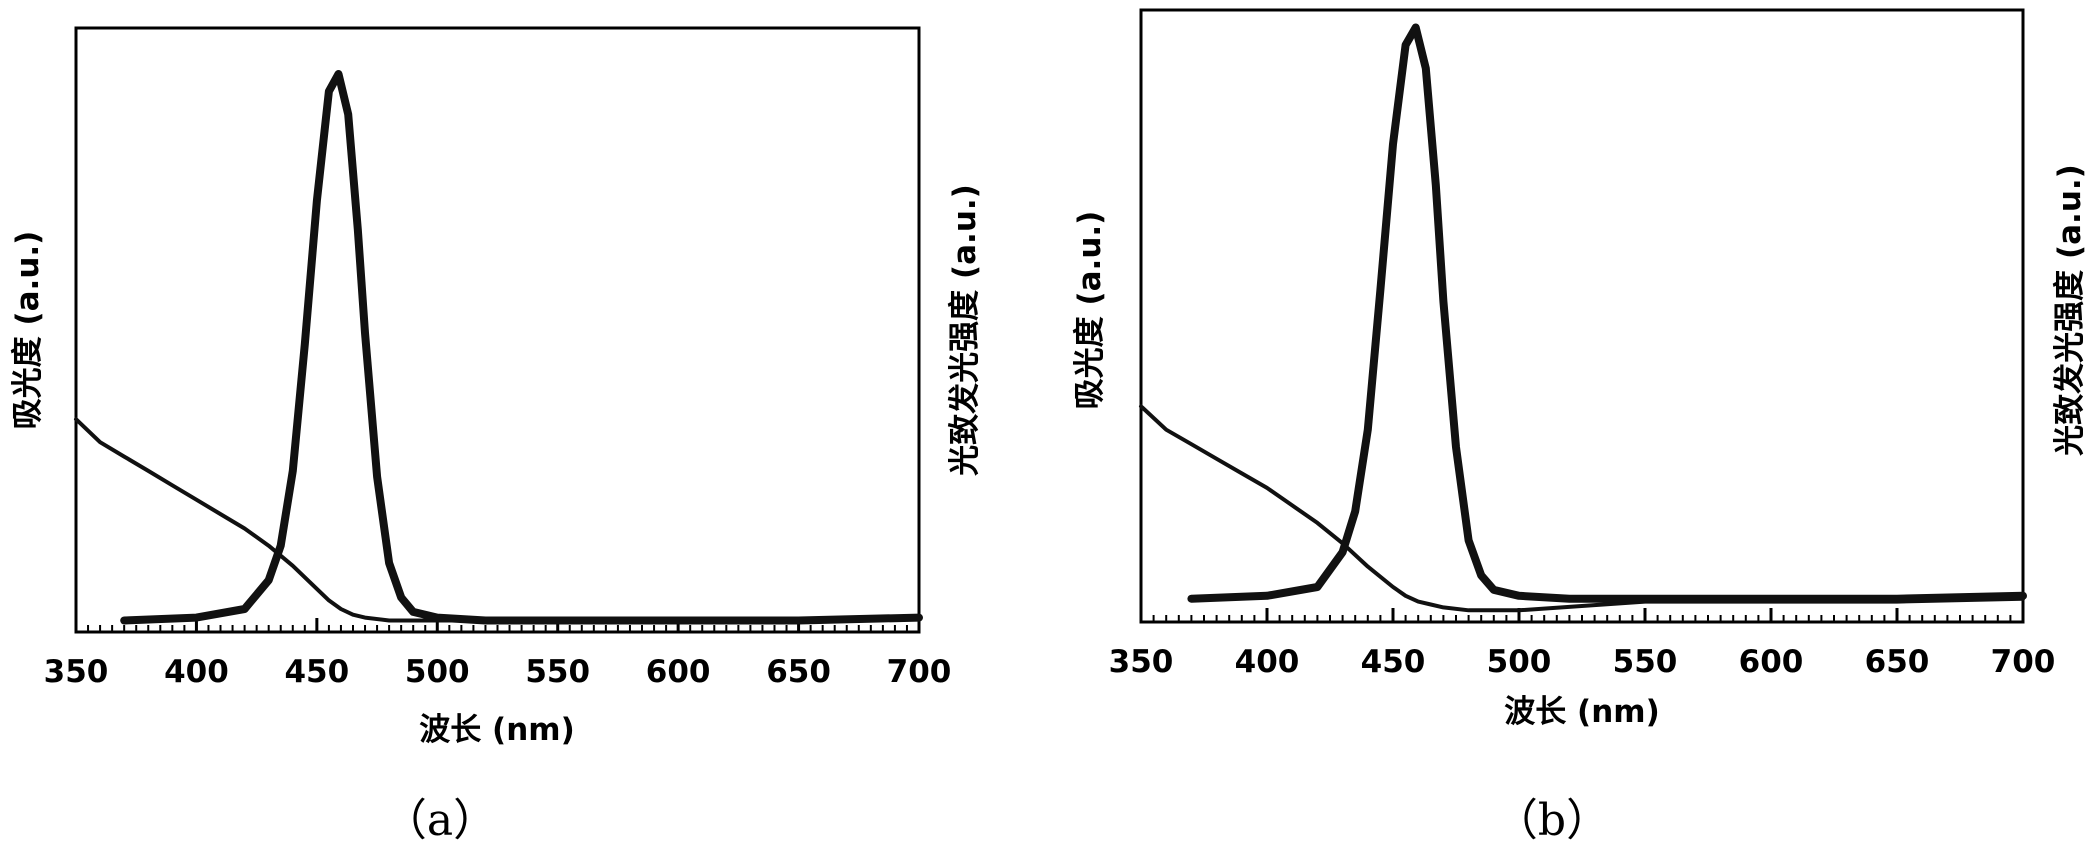 This screenshot has width=2096, height=848. Describe the element at coordinates (440, 820) in the screenshot. I see `panel-caption: （a）` at that location.